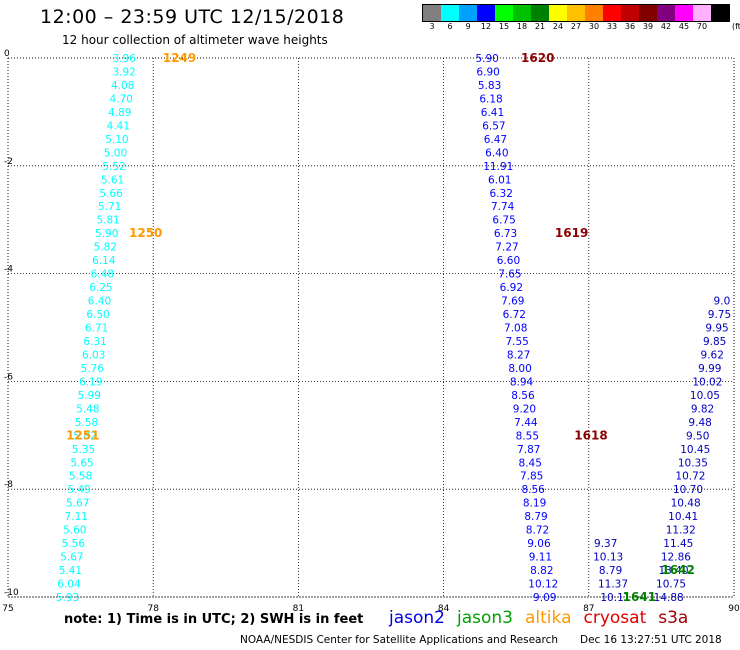 Image resolution: width=740 pixels, height=650 pixels. I want to click on legend-label: 42, so click(666, 26).